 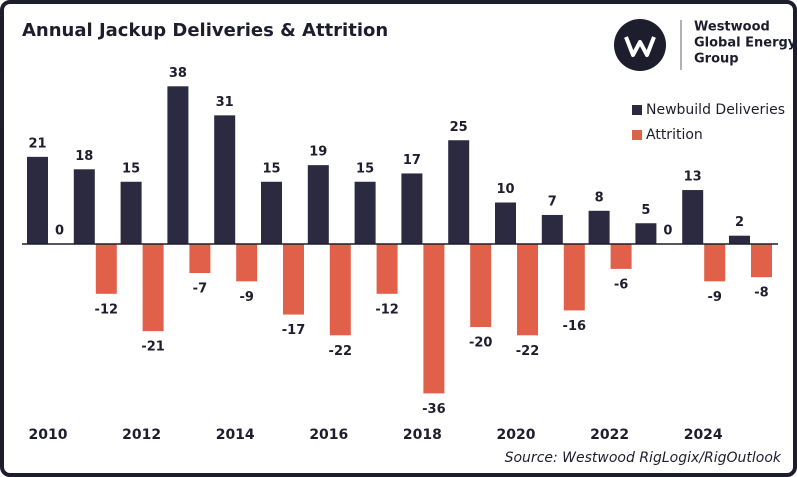 What do you see at coordinates (434, 409) in the screenshot?
I see `data-label: -36` at bounding box center [434, 409].